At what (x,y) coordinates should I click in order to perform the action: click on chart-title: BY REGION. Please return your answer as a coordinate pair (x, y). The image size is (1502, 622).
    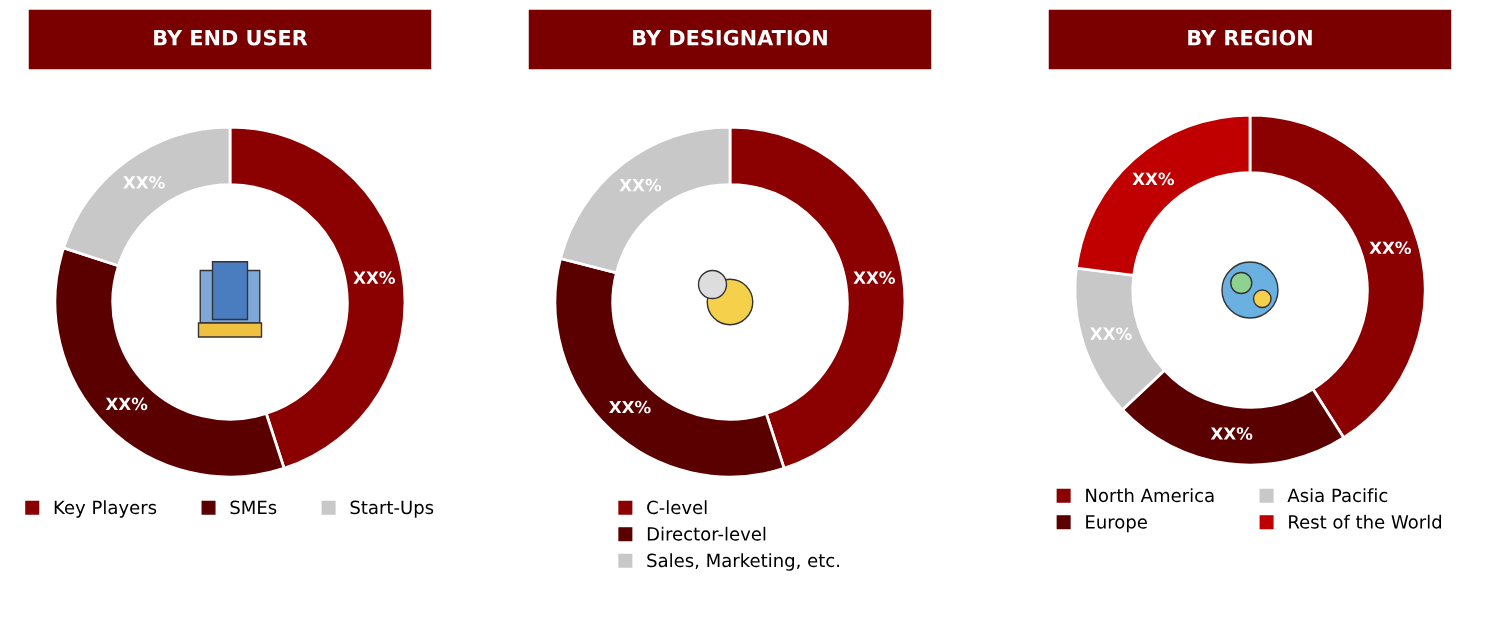
    Looking at the image, I should click on (1250, 37).